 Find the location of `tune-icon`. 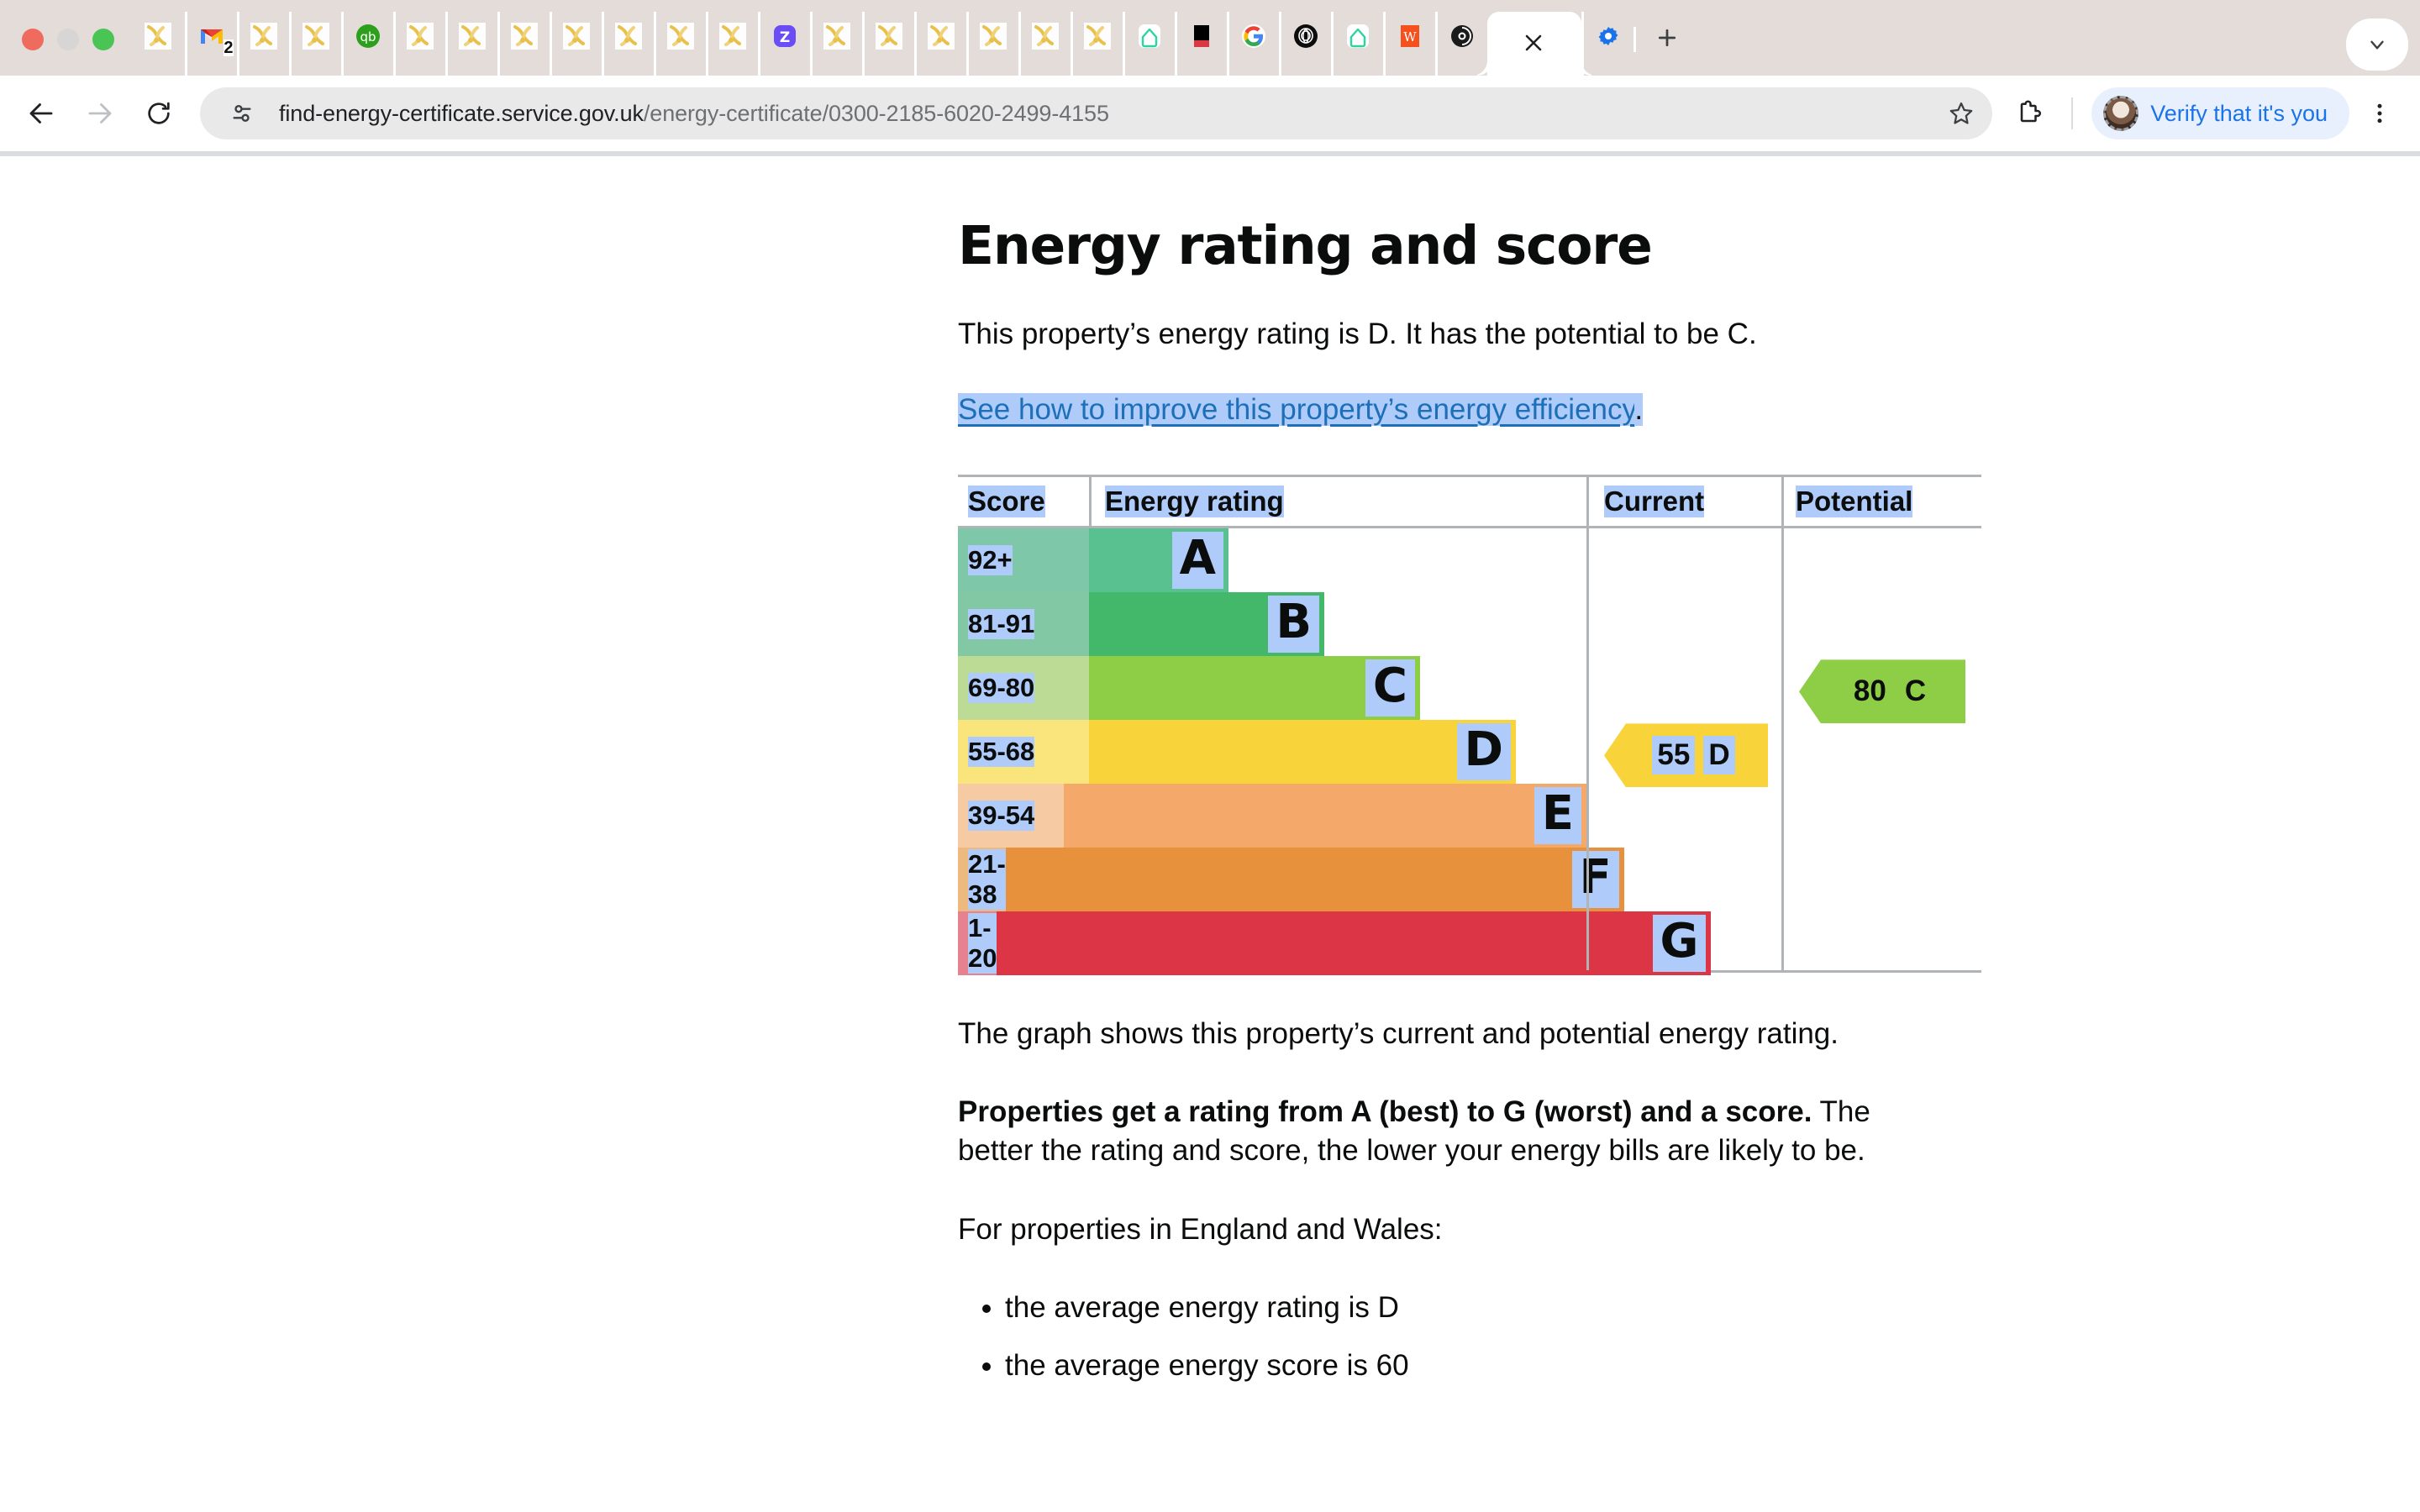

tune-icon is located at coordinates (242, 113).